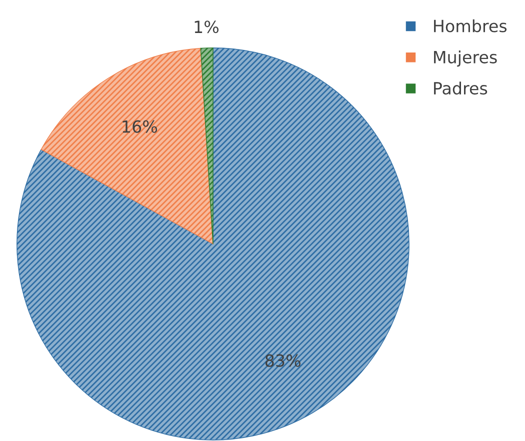 The width and height of the screenshot is (525, 441). I want to click on data-label: 1%, so click(206, 27).